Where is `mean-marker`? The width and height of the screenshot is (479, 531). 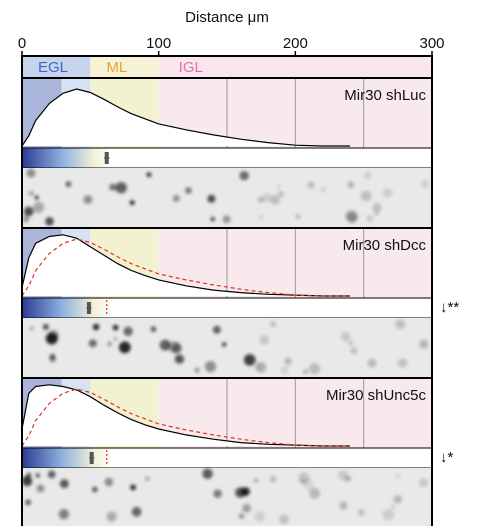 mean-marker is located at coordinates (106, 158).